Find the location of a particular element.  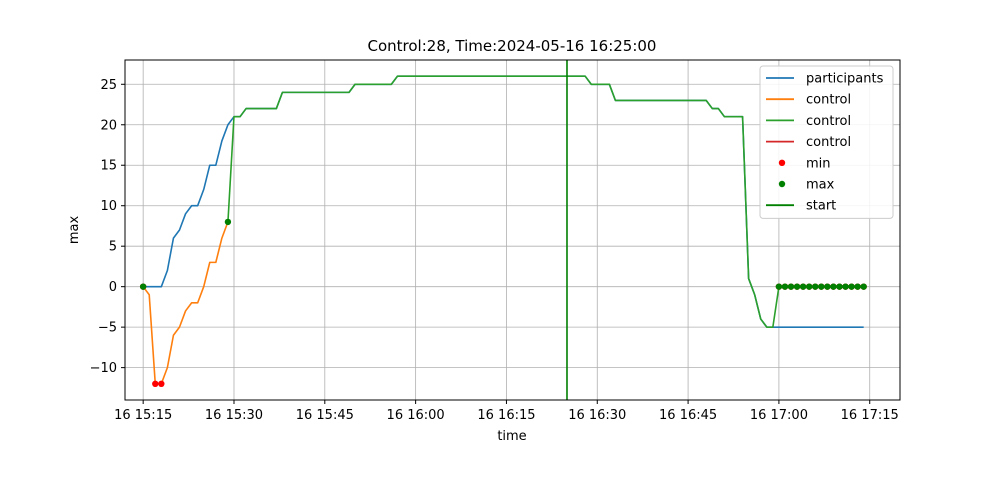

legend-label: start is located at coordinates (821, 206).